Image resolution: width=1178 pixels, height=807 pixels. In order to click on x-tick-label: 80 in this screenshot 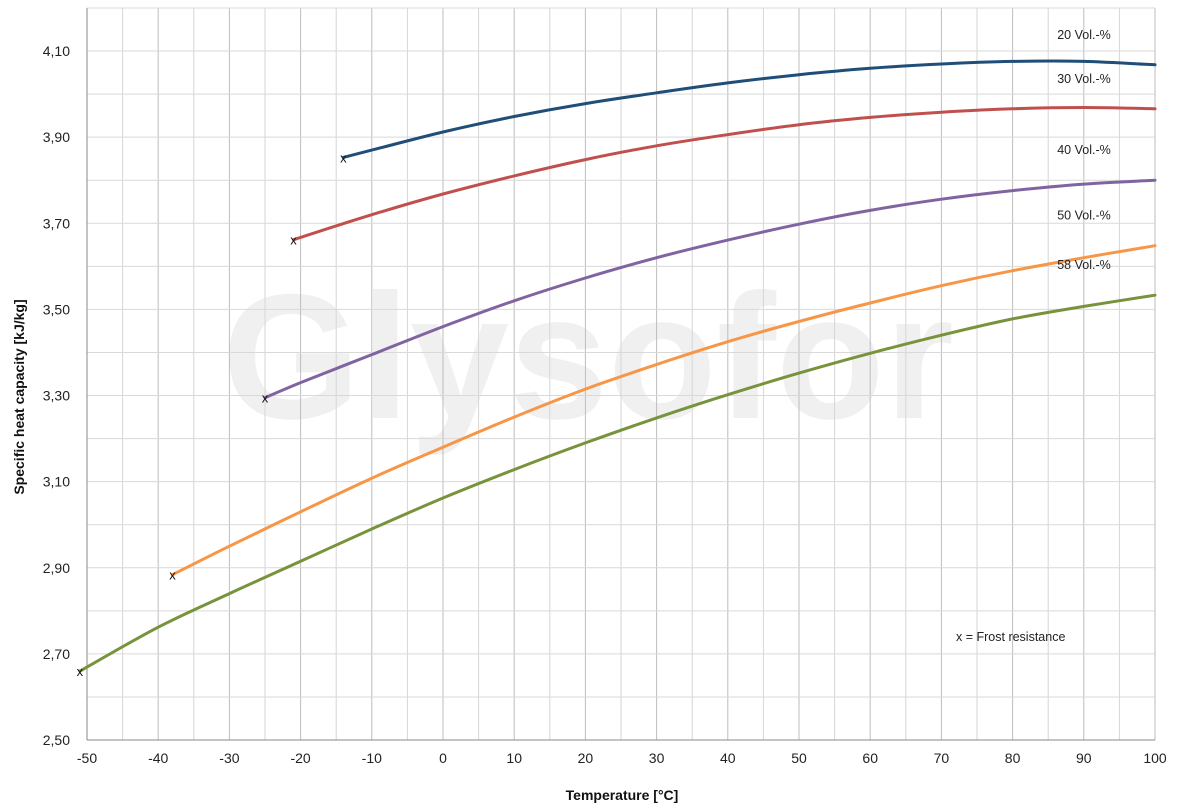, I will do `click(1013, 758)`.